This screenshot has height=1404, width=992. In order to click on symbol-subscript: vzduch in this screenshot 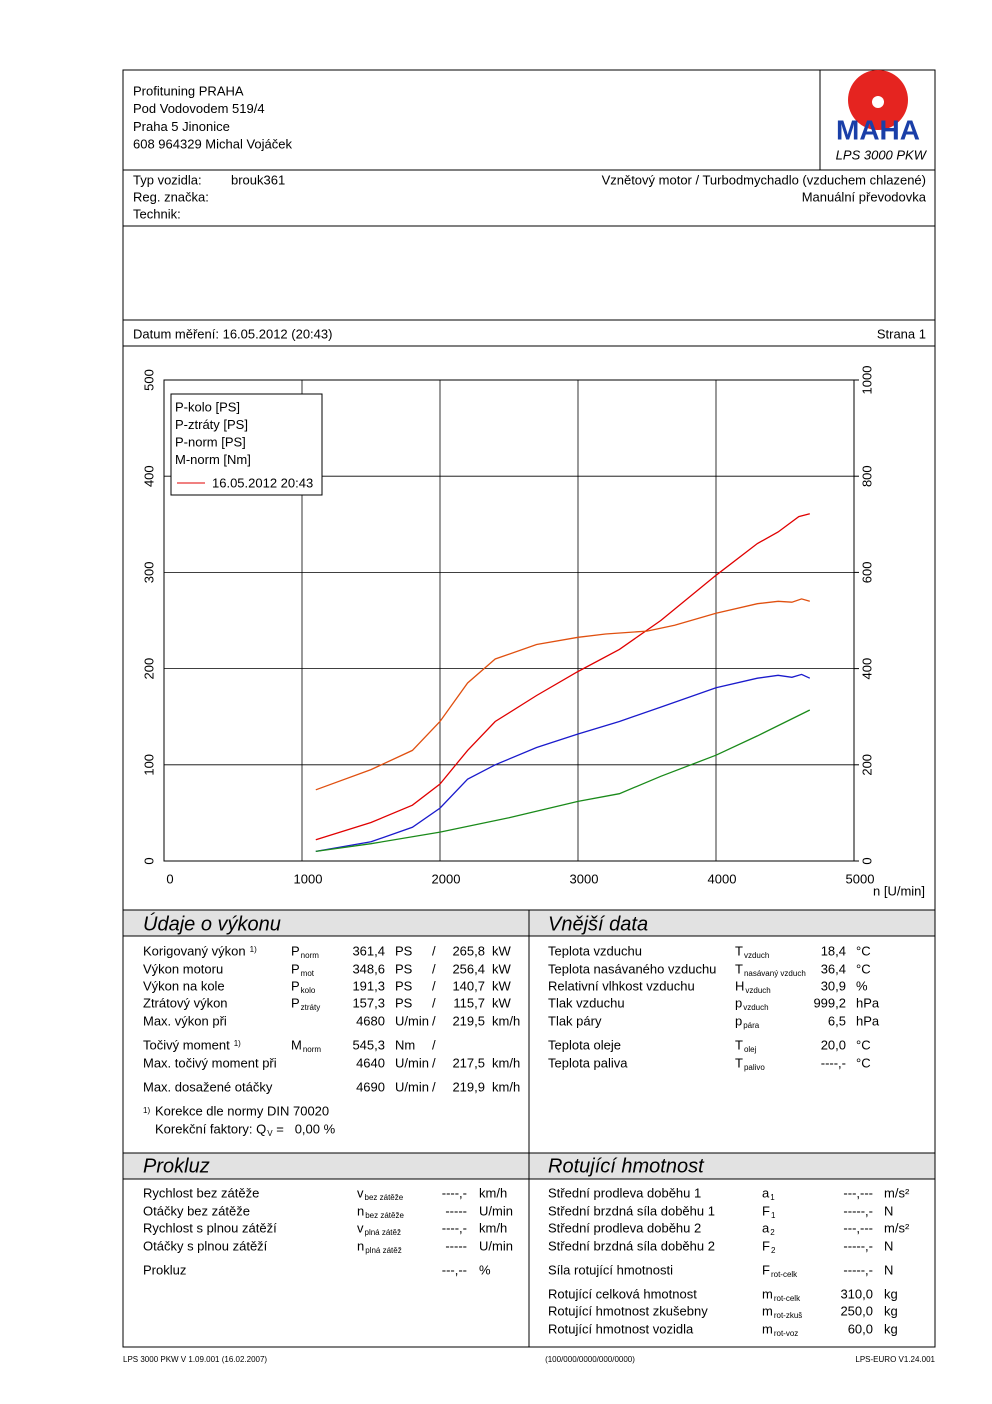, I will do `click(757, 990)`.